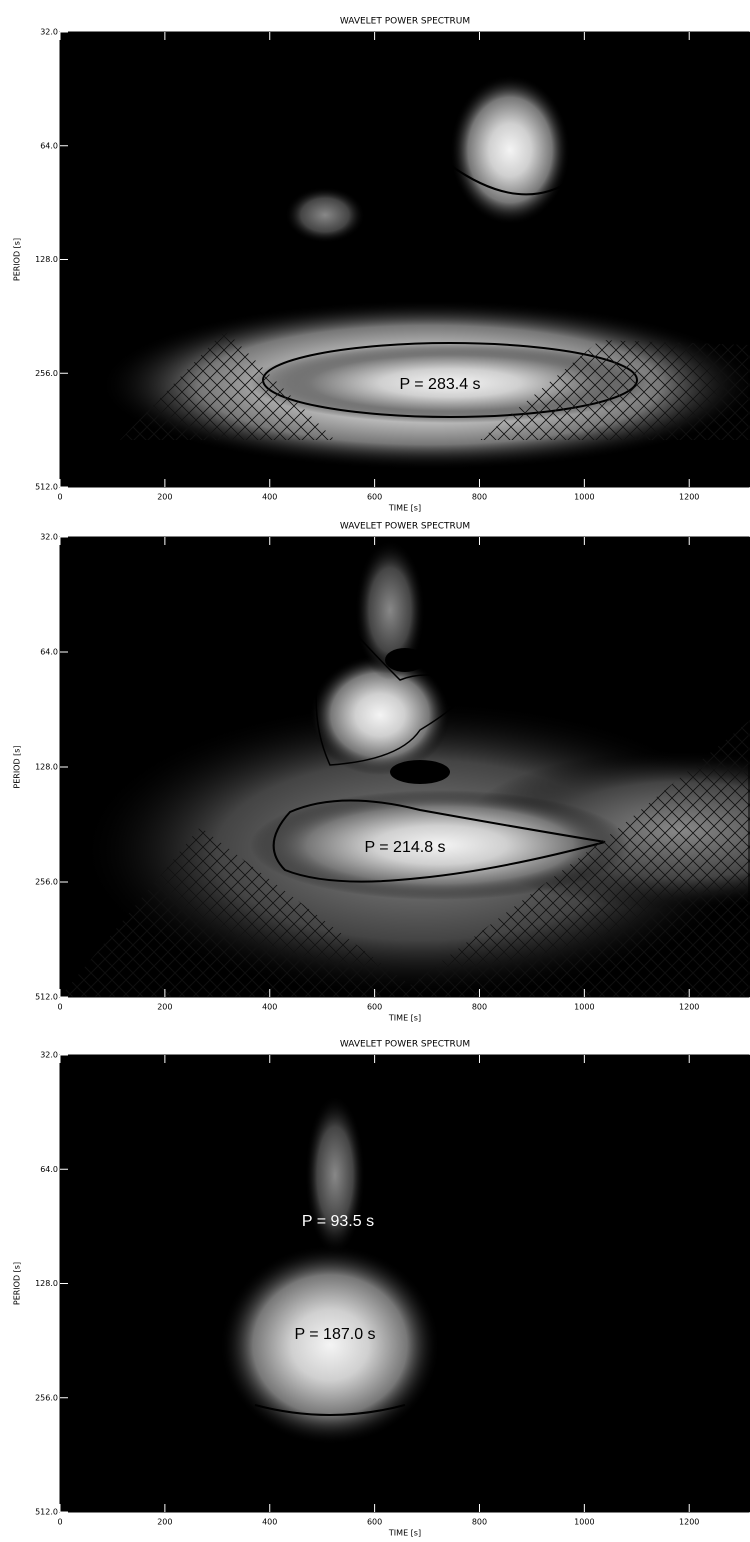 The height and width of the screenshot is (1542, 750). Describe the element at coordinates (338, 1221) in the screenshot. I see `annotation: P = 93.5 s` at that location.